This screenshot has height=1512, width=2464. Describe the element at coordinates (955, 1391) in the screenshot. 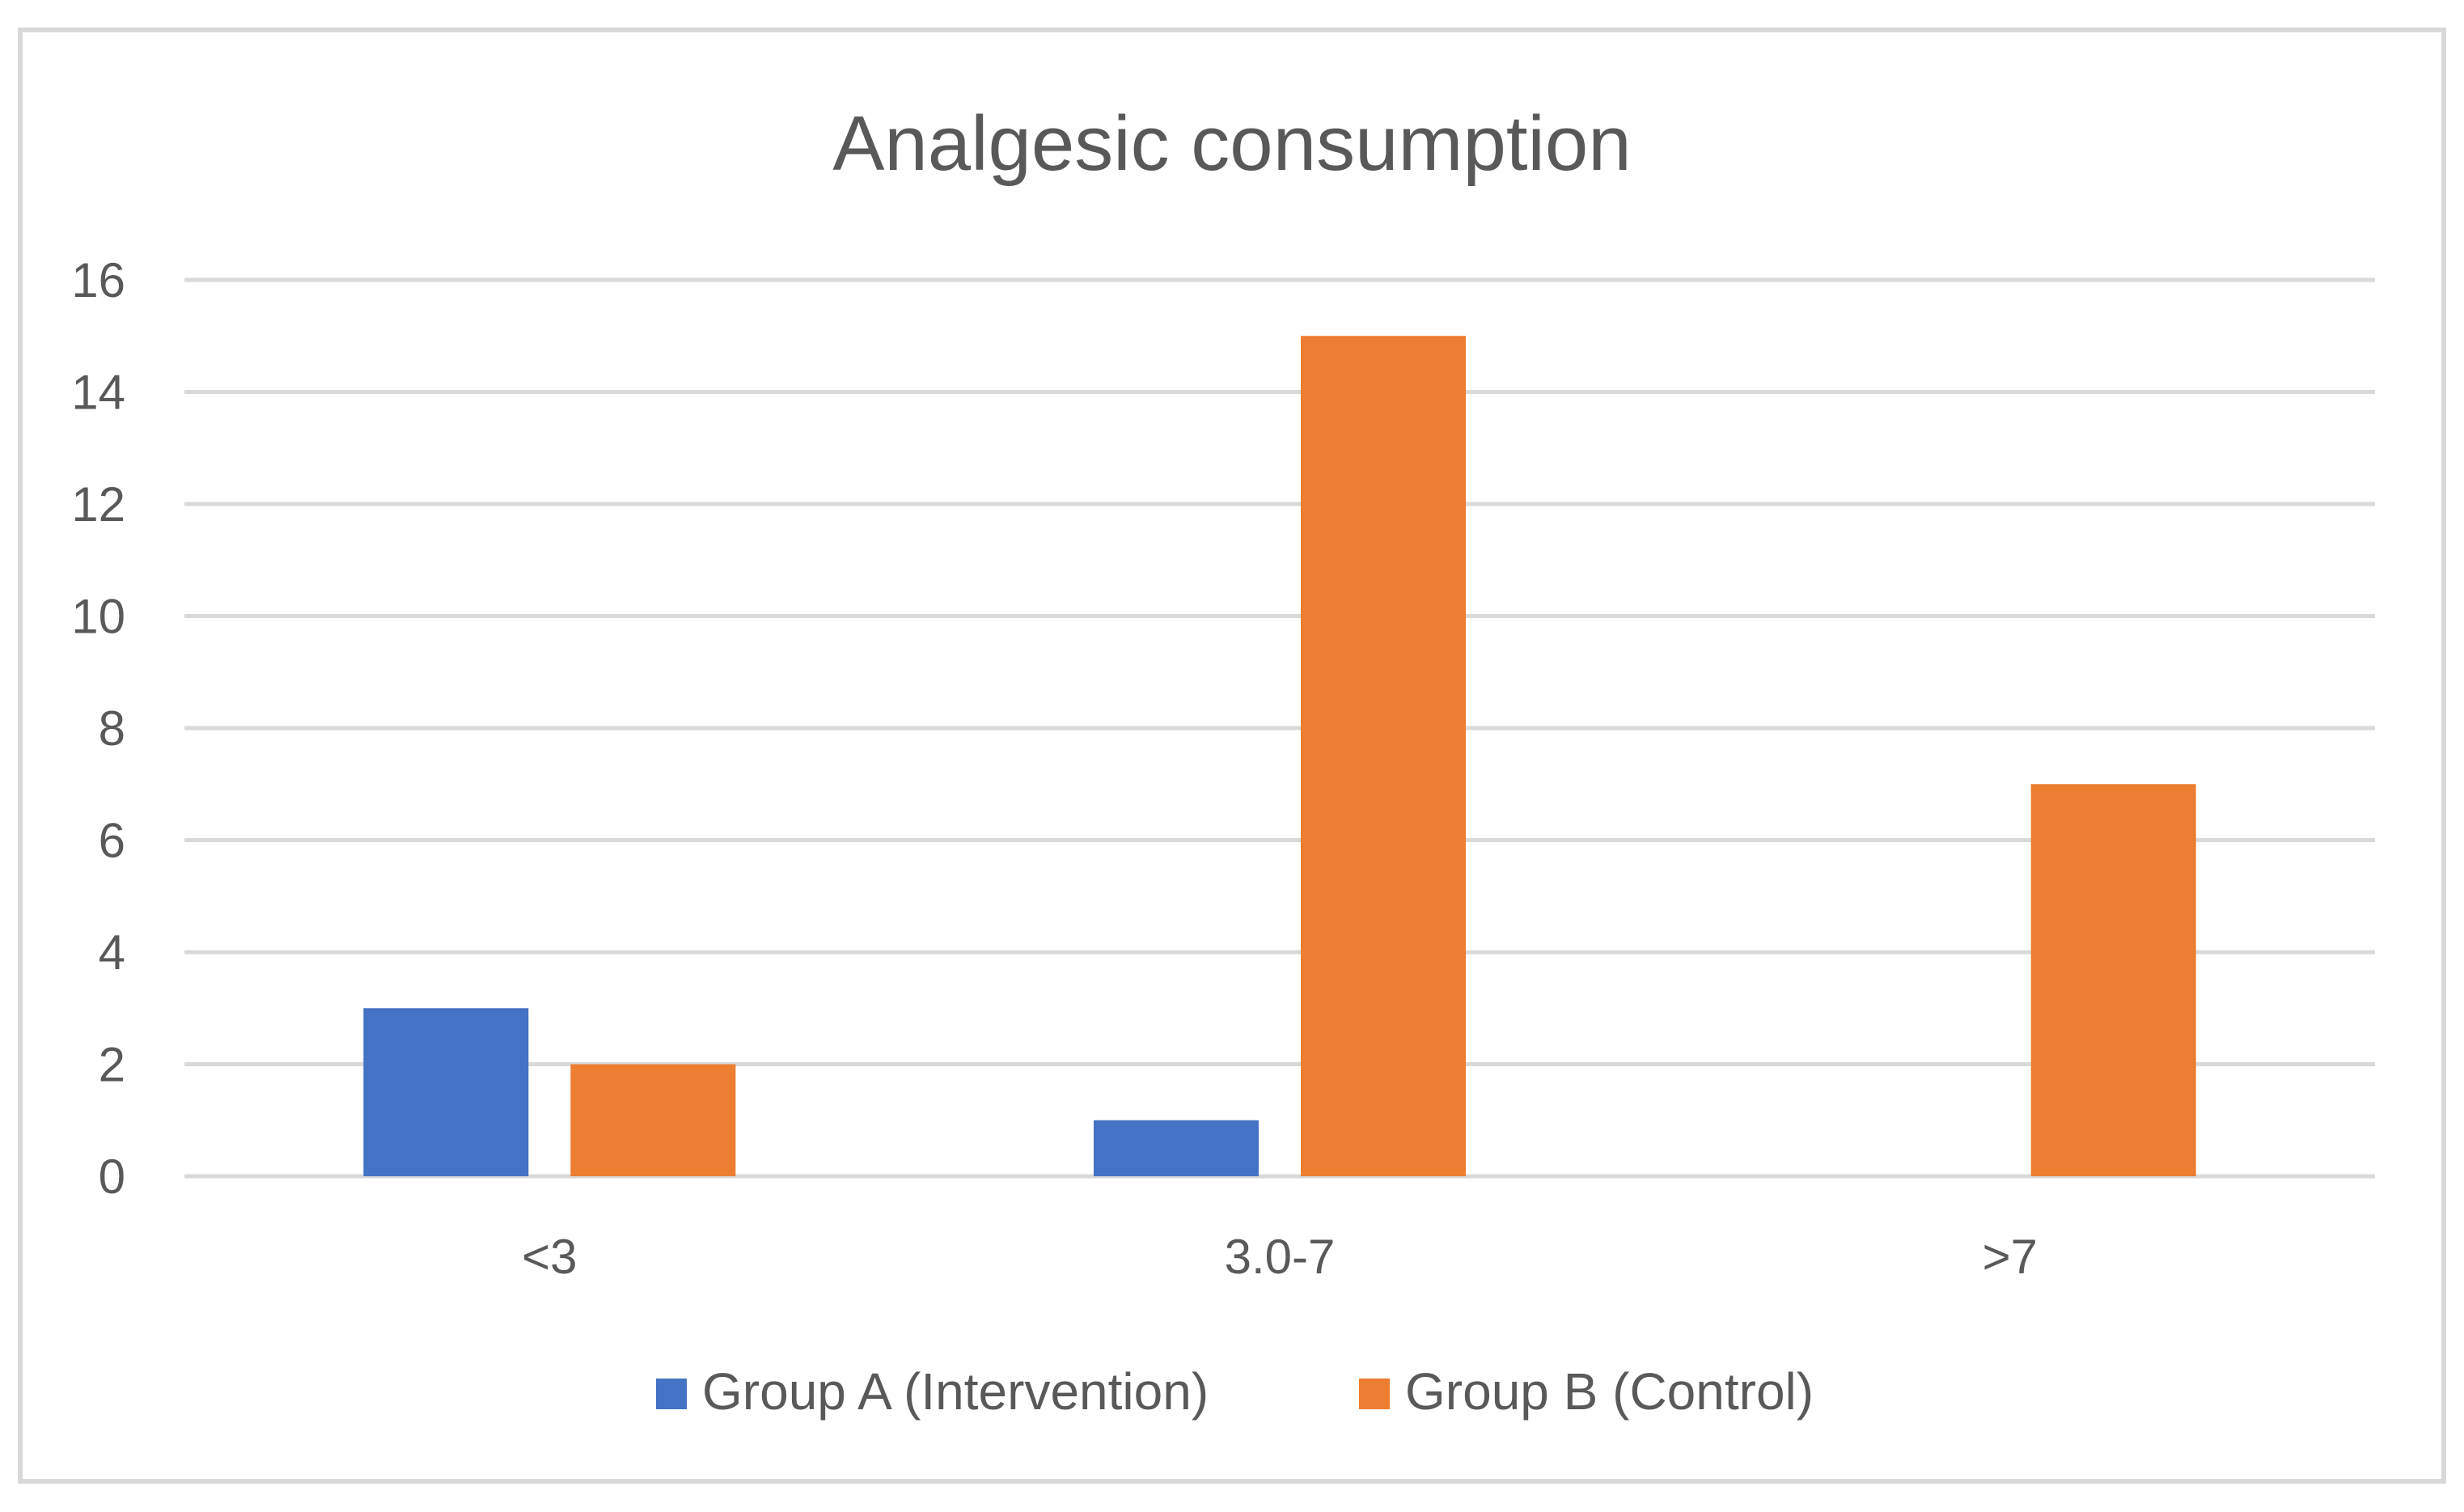

I see `legend-label-group-a: Group A (Intervention)` at that location.